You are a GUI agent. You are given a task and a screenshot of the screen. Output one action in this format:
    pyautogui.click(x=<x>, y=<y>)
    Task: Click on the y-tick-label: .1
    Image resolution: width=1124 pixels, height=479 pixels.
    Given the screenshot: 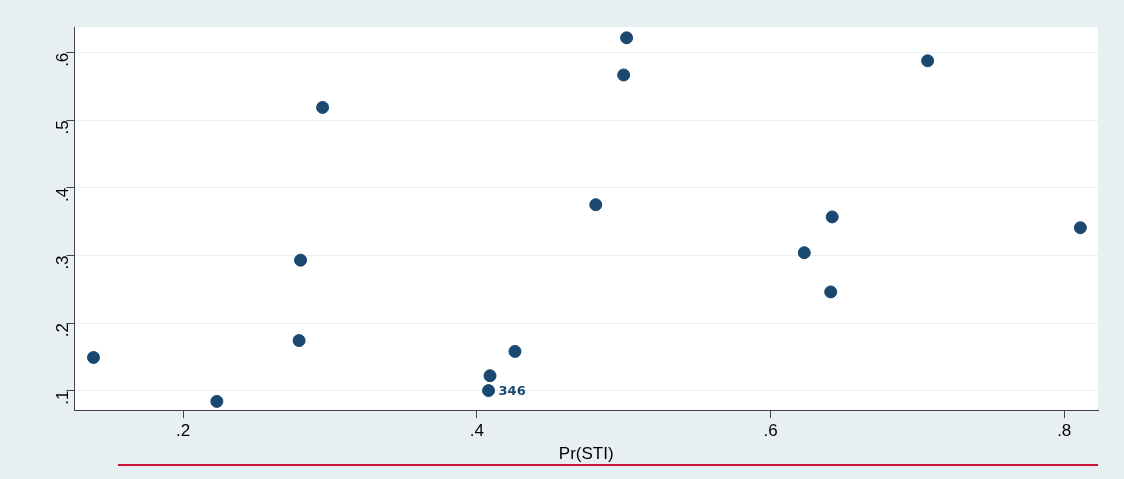 What is the action you would take?
    pyautogui.click(x=63, y=397)
    